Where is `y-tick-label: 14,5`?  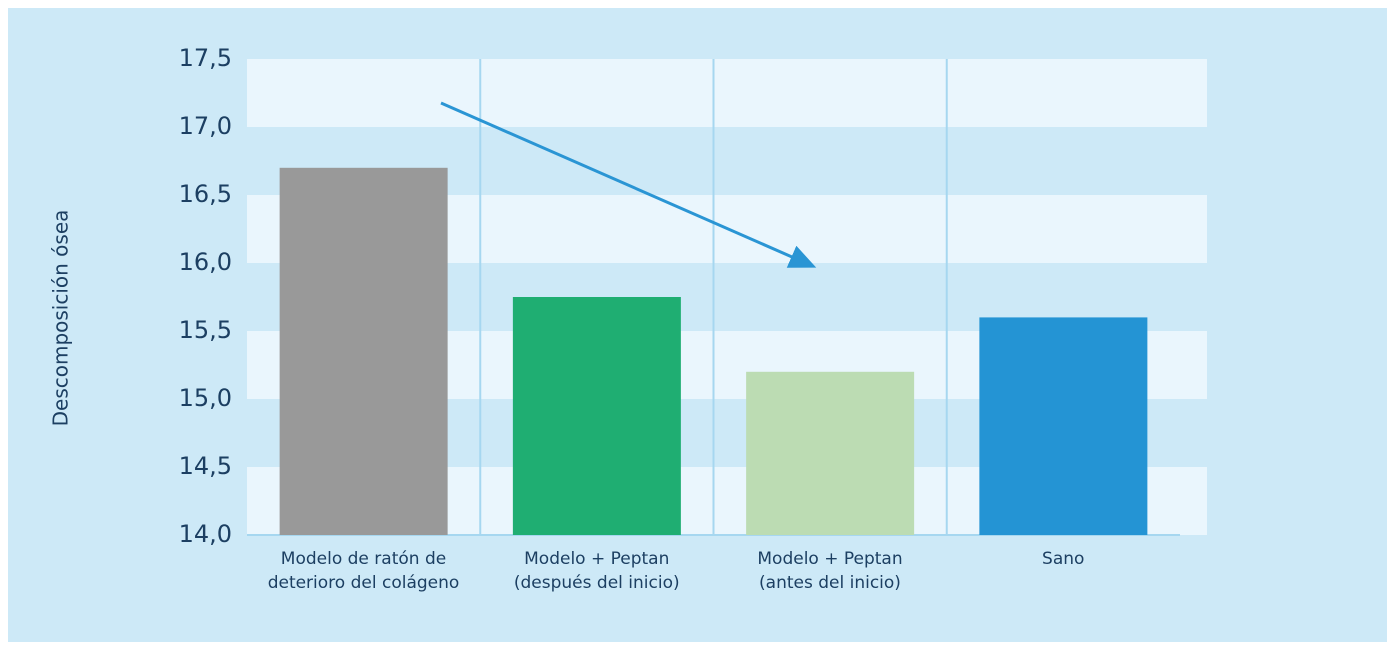
y-tick-label: 14,5 is located at coordinates (205, 466).